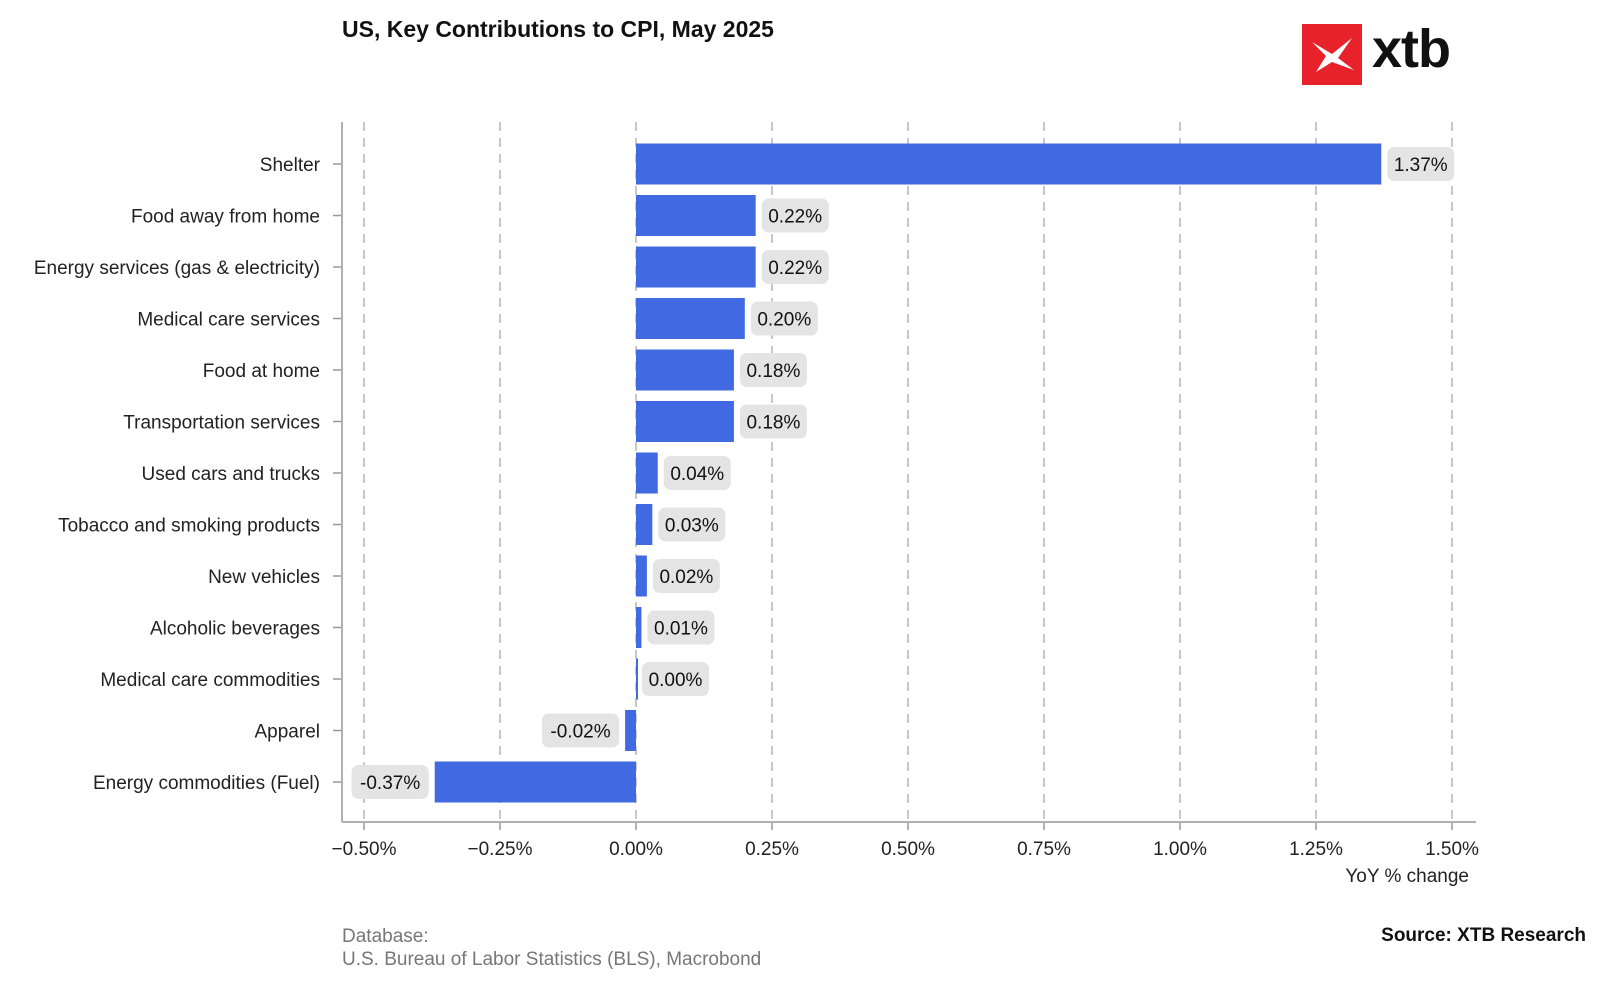 This screenshot has height=985, width=1600. What do you see at coordinates (1411, 49) in the screenshot?
I see `xtb-logo-text: xtb` at bounding box center [1411, 49].